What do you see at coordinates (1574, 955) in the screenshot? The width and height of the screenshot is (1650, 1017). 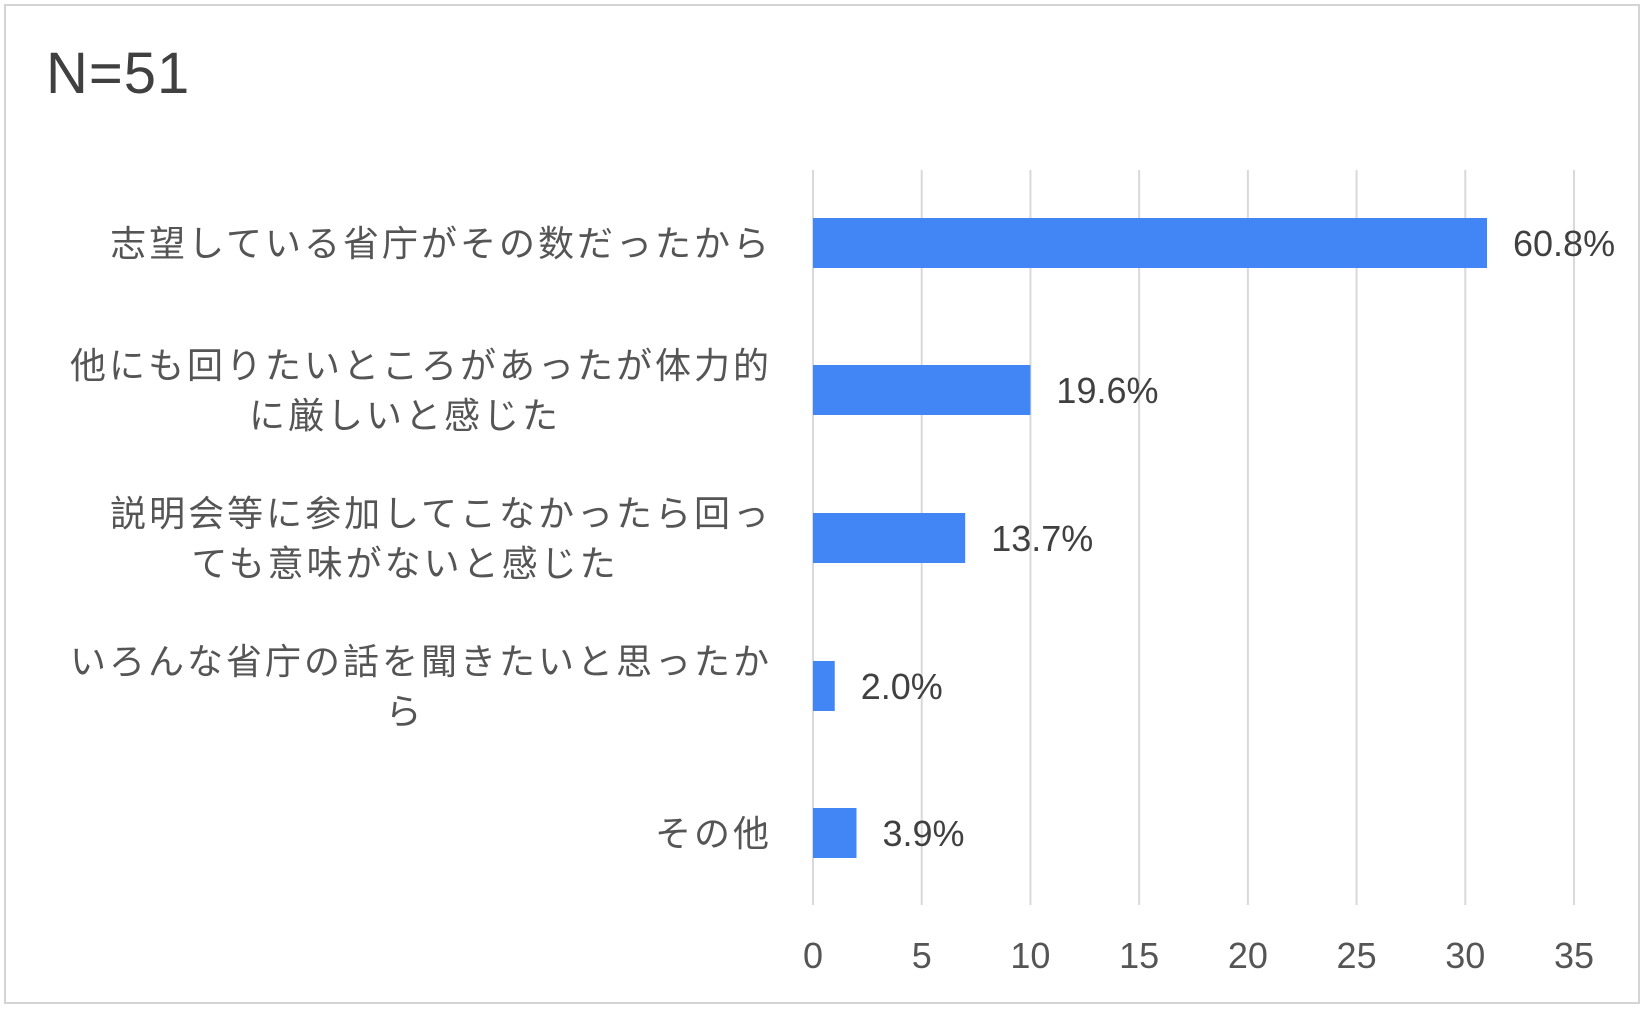 I see `x-tick-label: 35` at bounding box center [1574, 955].